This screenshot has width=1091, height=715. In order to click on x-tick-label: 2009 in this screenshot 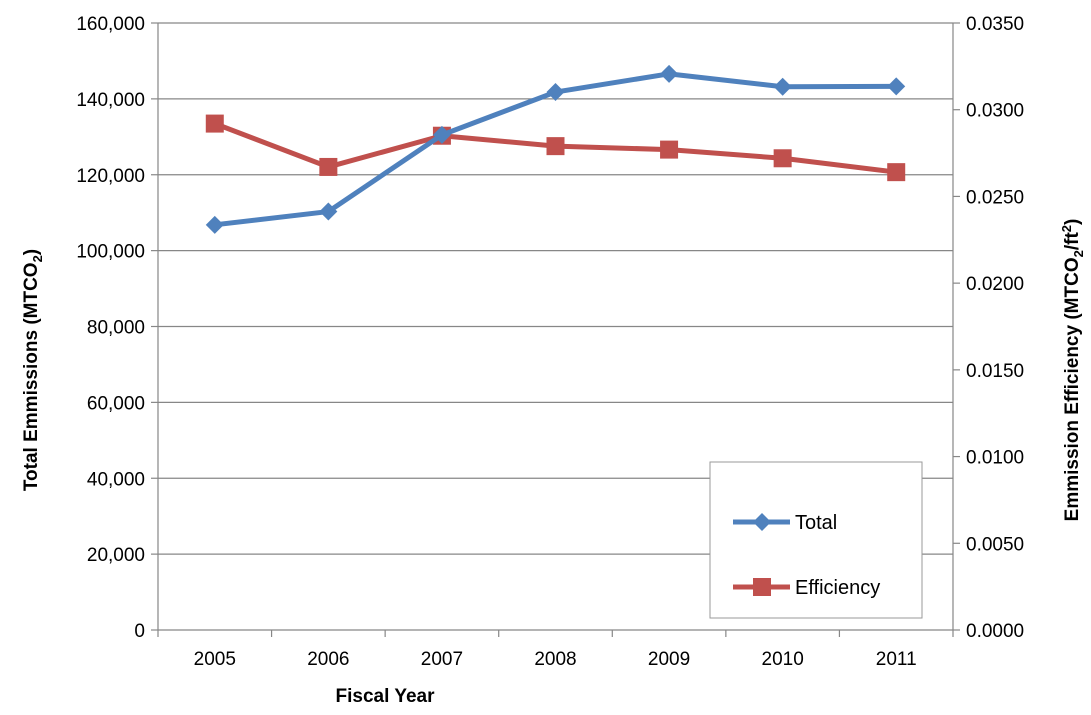, I will do `click(669, 659)`.